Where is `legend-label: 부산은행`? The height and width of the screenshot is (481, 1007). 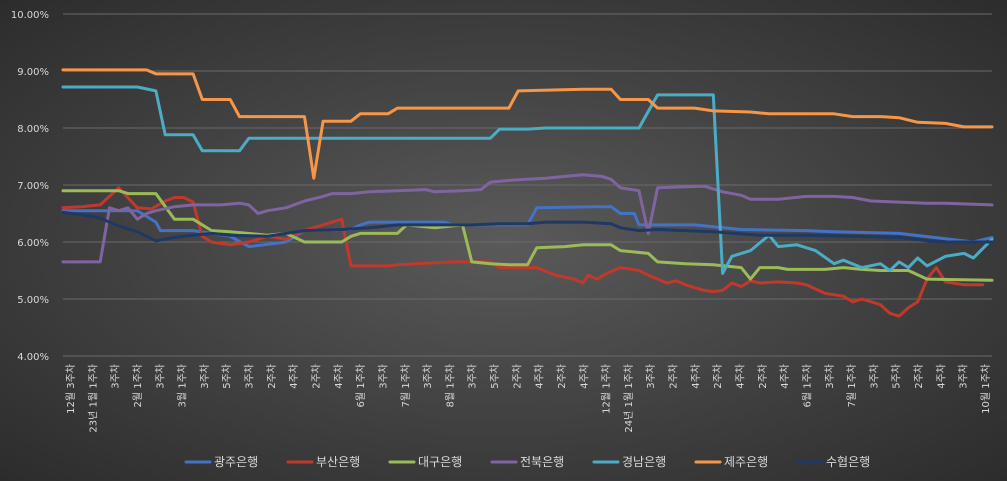 legend-label: 부산은행 is located at coordinates (338, 461).